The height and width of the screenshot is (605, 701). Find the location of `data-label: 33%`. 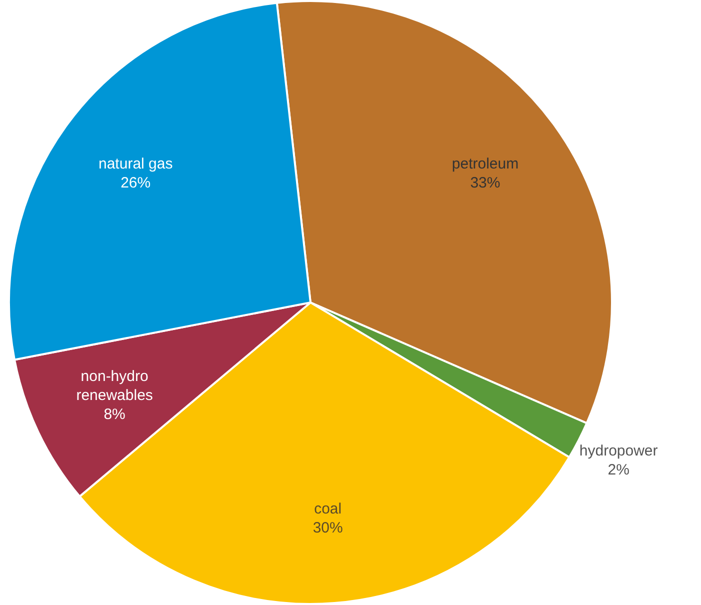

data-label: 33% is located at coordinates (485, 183).